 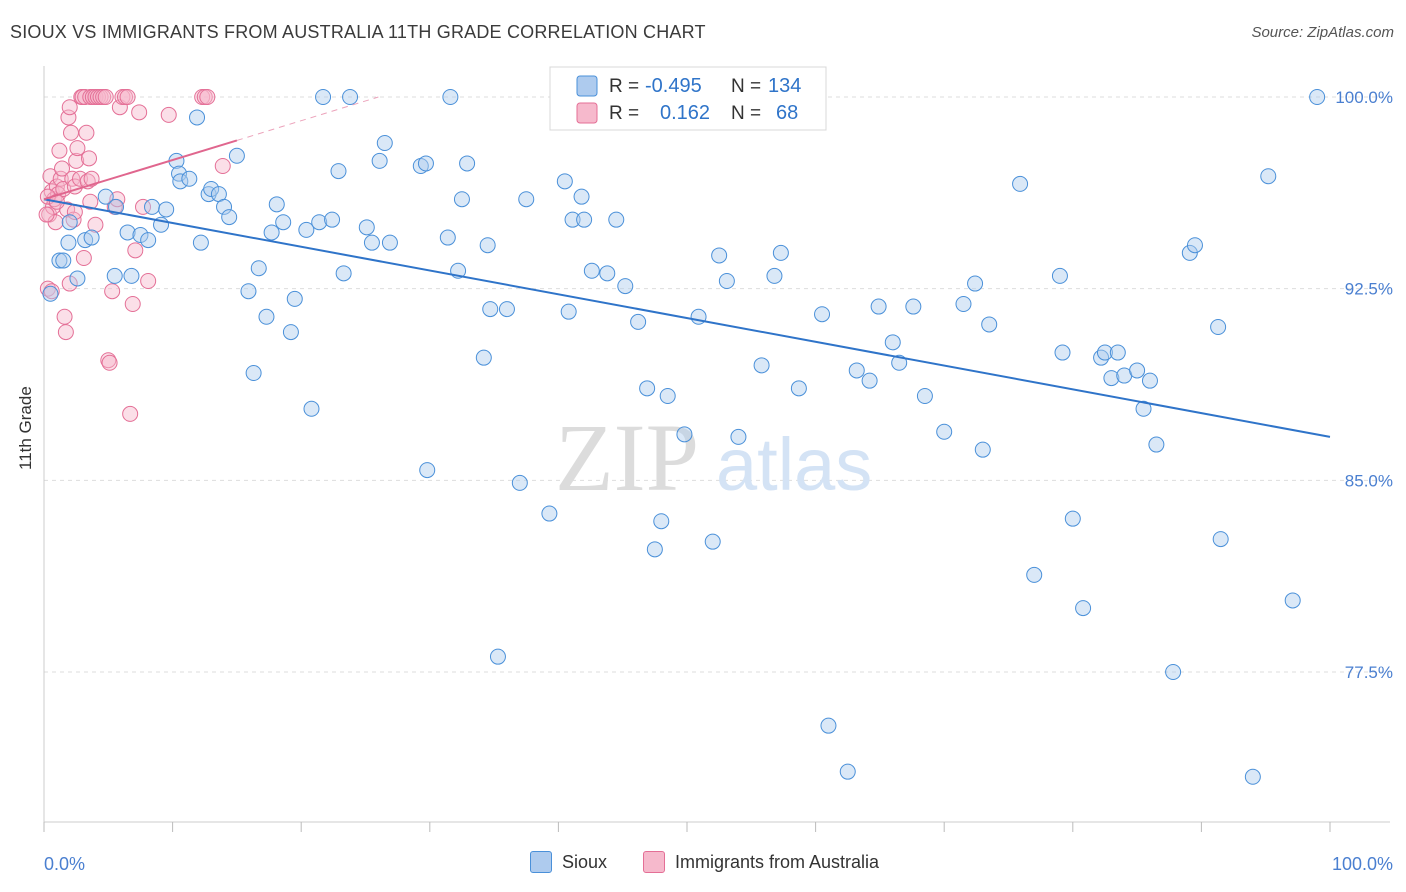 What do you see at coordinates (746, 113) in the screenshot?
I see `legend-n-label-2: N =` at bounding box center [746, 113].